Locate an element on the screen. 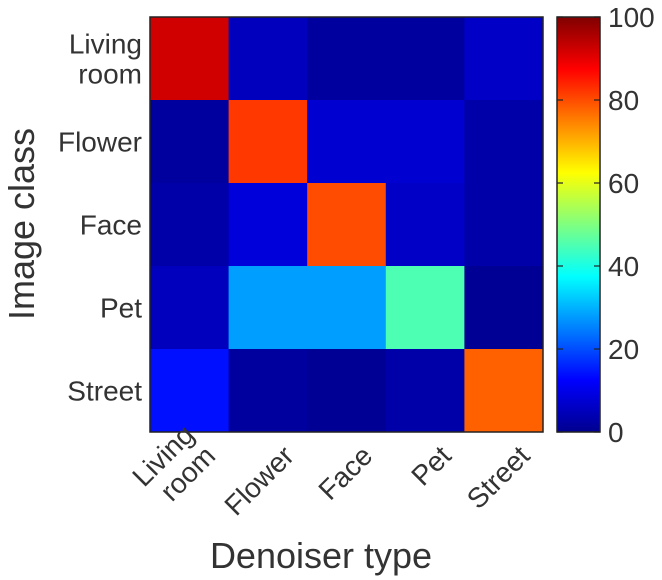 The width and height of the screenshot is (662, 580). y-tick-label: Street is located at coordinates (104, 391).